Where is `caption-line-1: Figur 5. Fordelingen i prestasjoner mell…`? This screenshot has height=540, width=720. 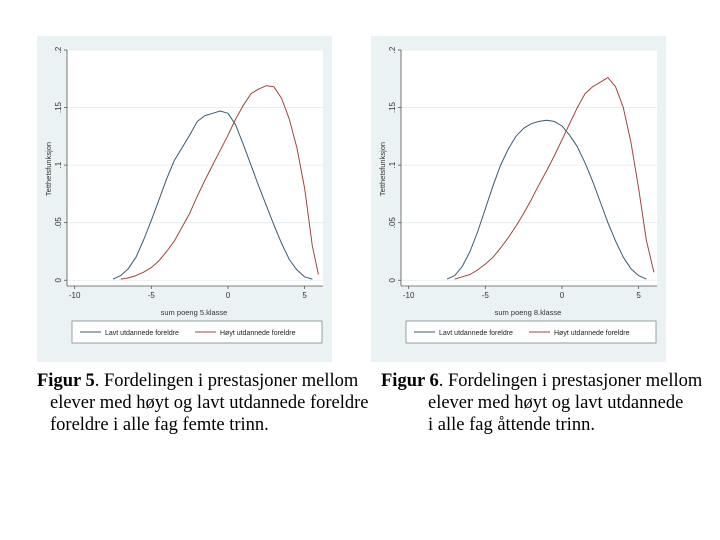
caption-line-1: Figur 5. Fordelingen i prestasjoner mell… is located at coordinates (202, 381).